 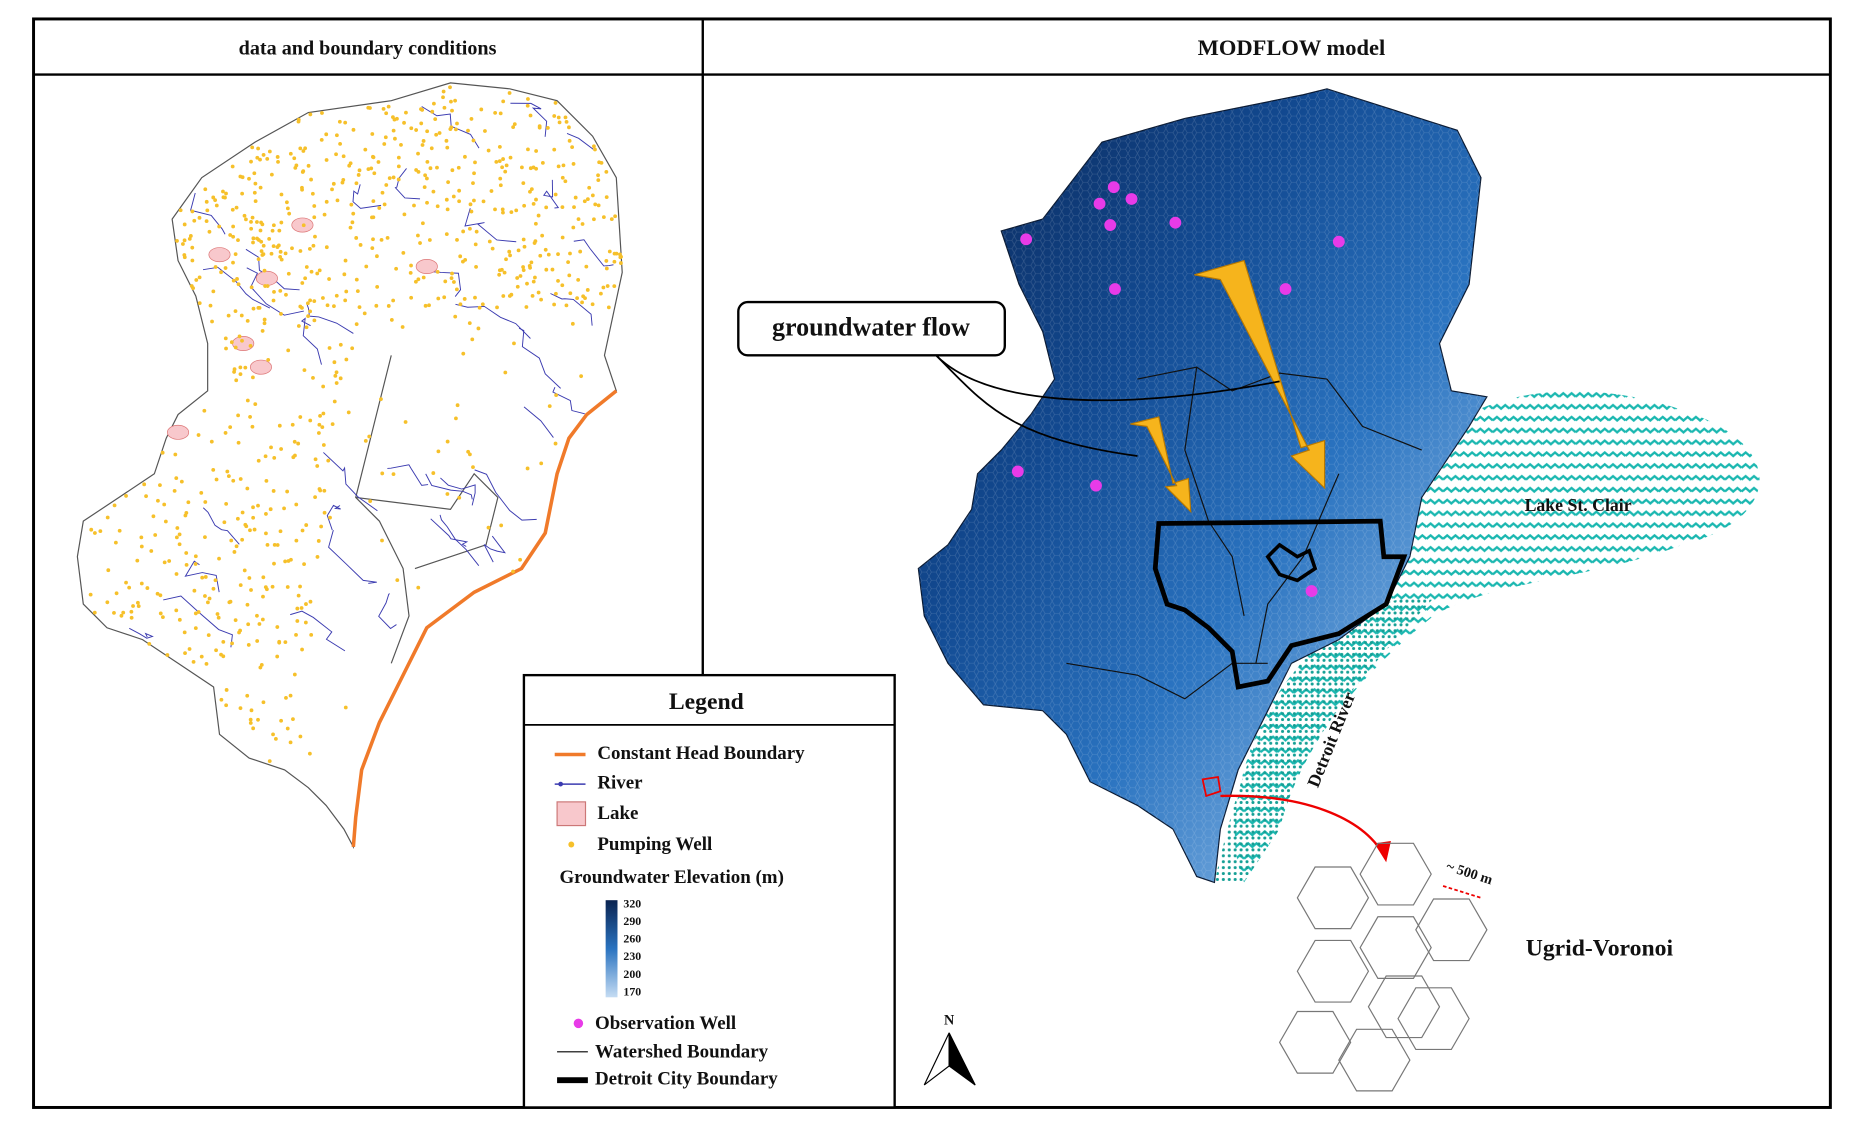 What do you see at coordinates (871, 328) in the screenshot?
I see `callout-box` at bounding box center [871, 328].